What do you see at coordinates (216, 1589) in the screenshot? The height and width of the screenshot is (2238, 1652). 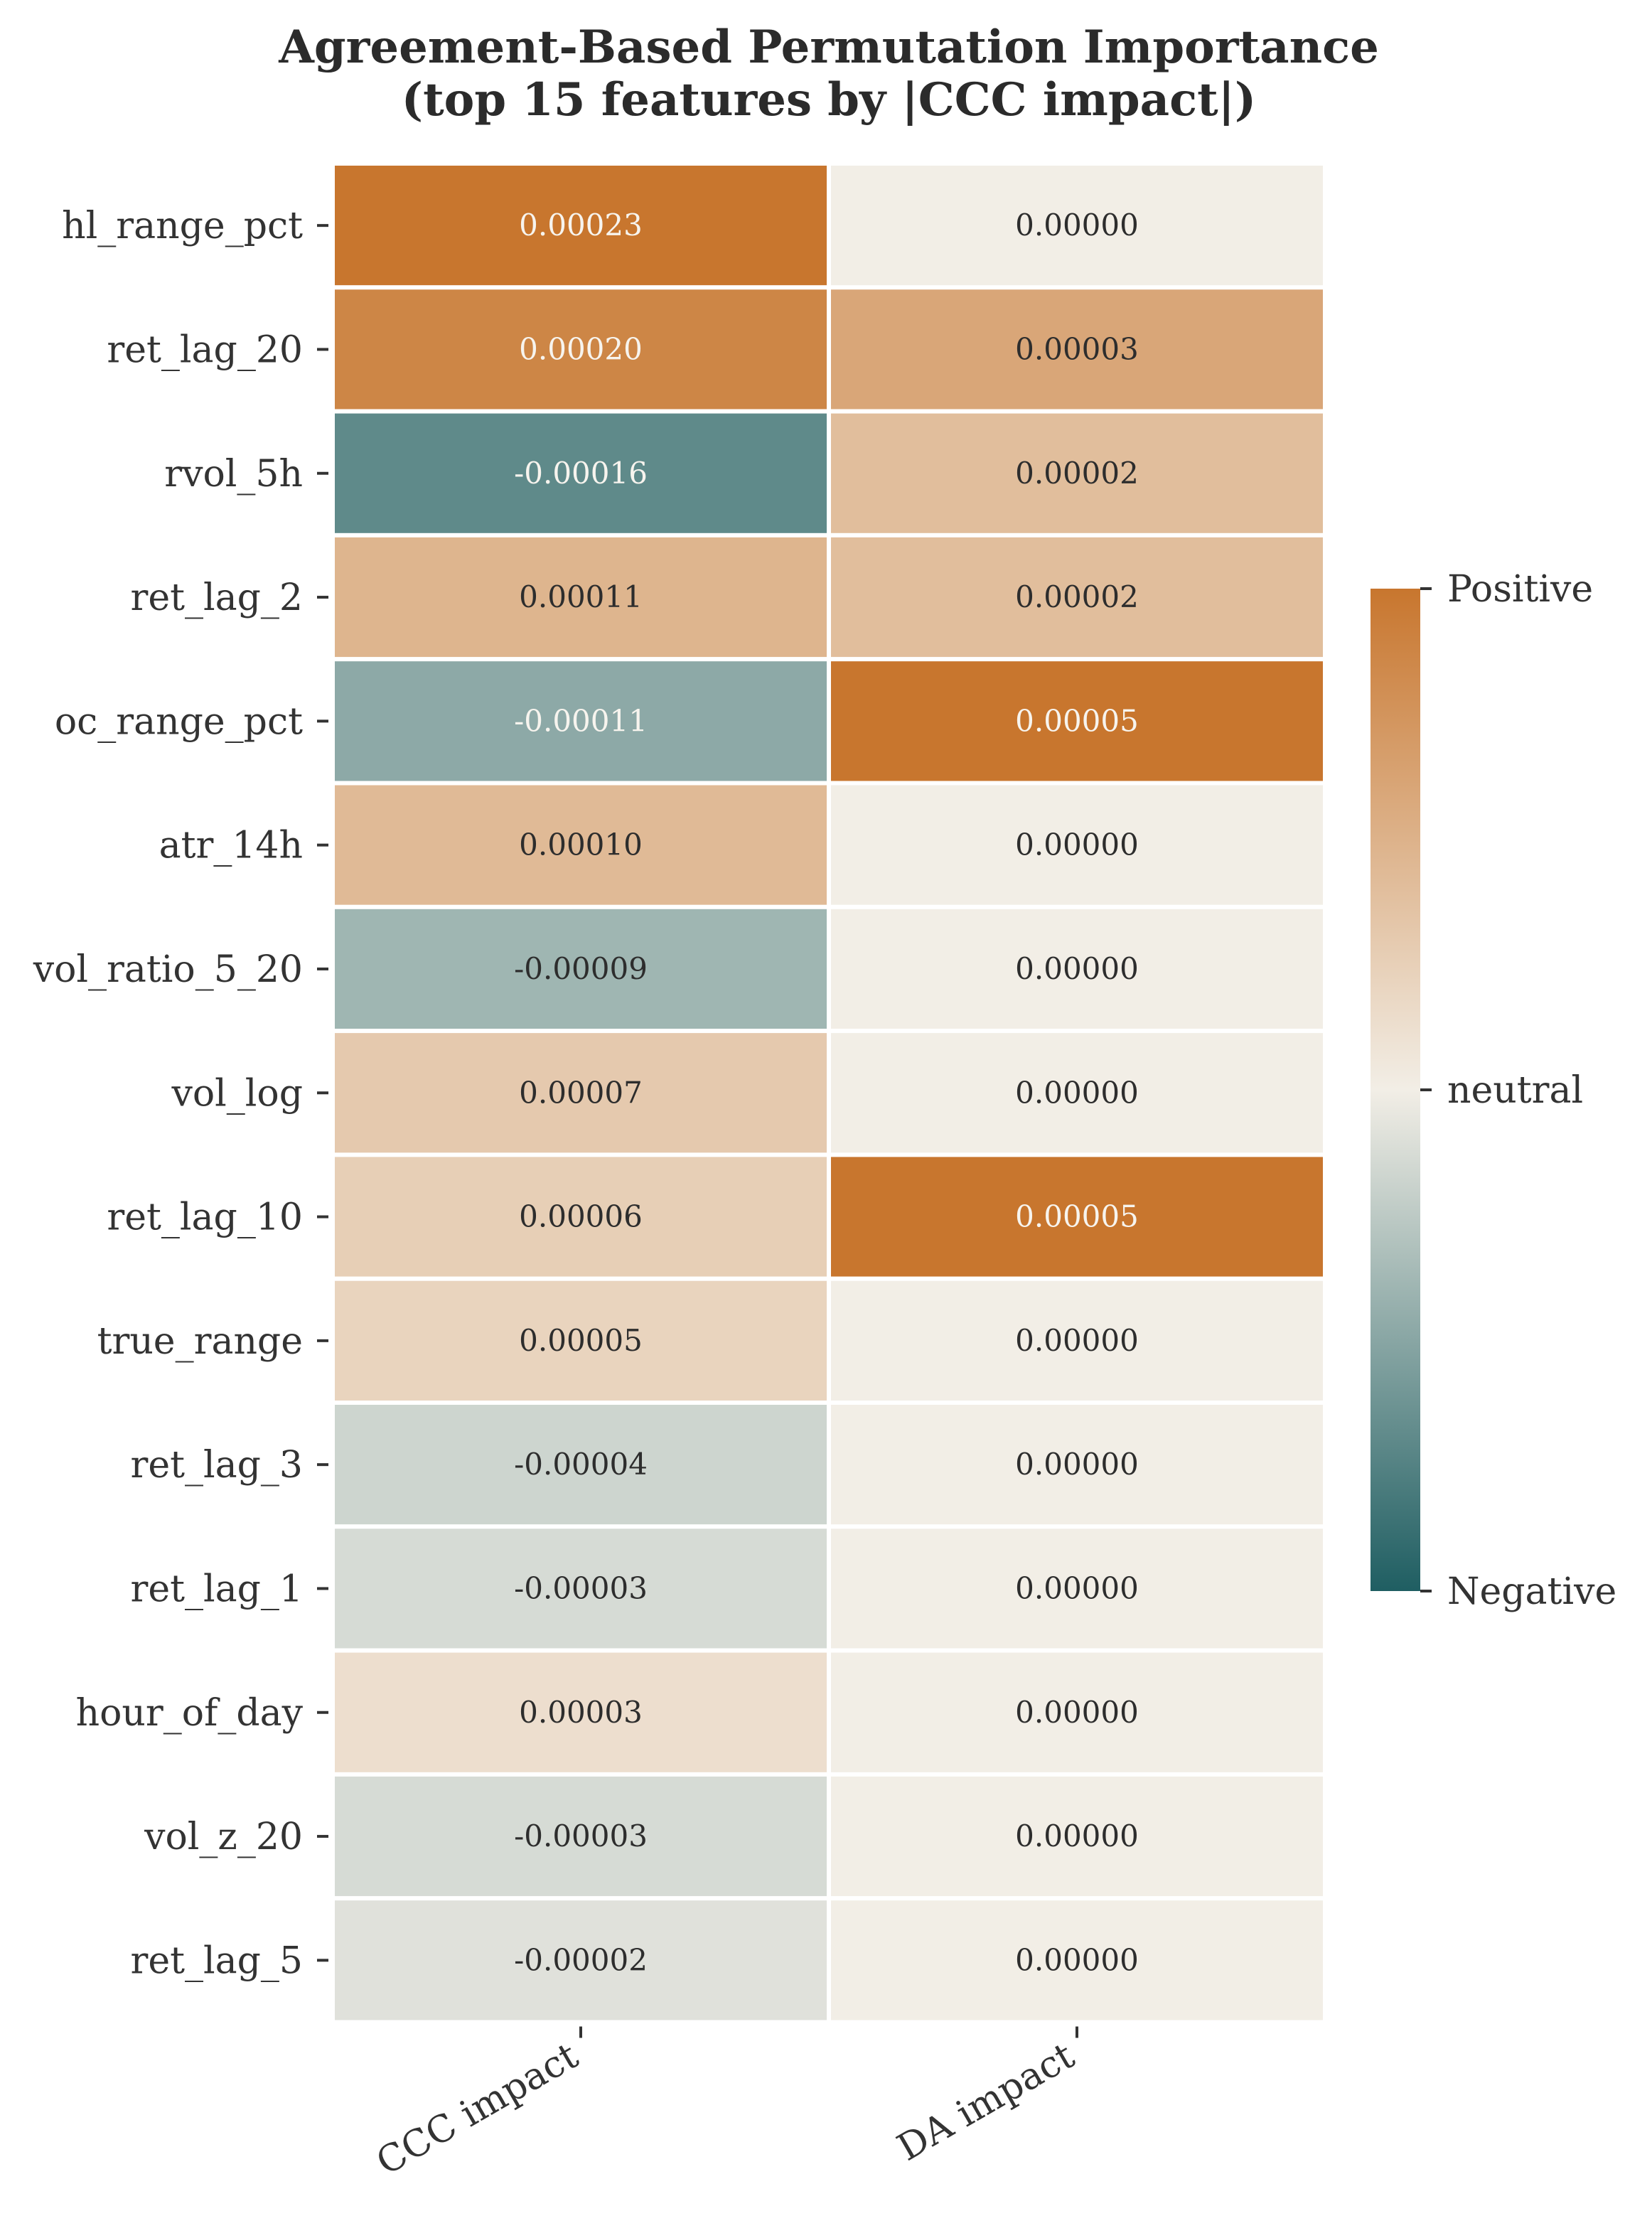 I see `row-label: ret_lag_1` at bounding box center [216, 1589].